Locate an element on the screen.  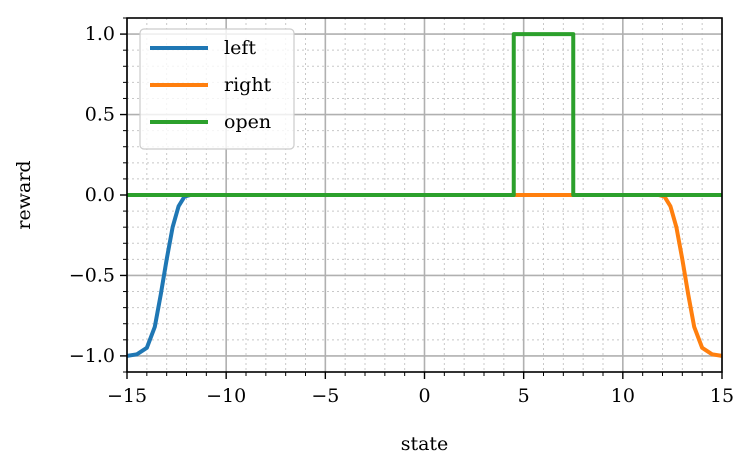
legend-box is located at coordinates (217, 89).